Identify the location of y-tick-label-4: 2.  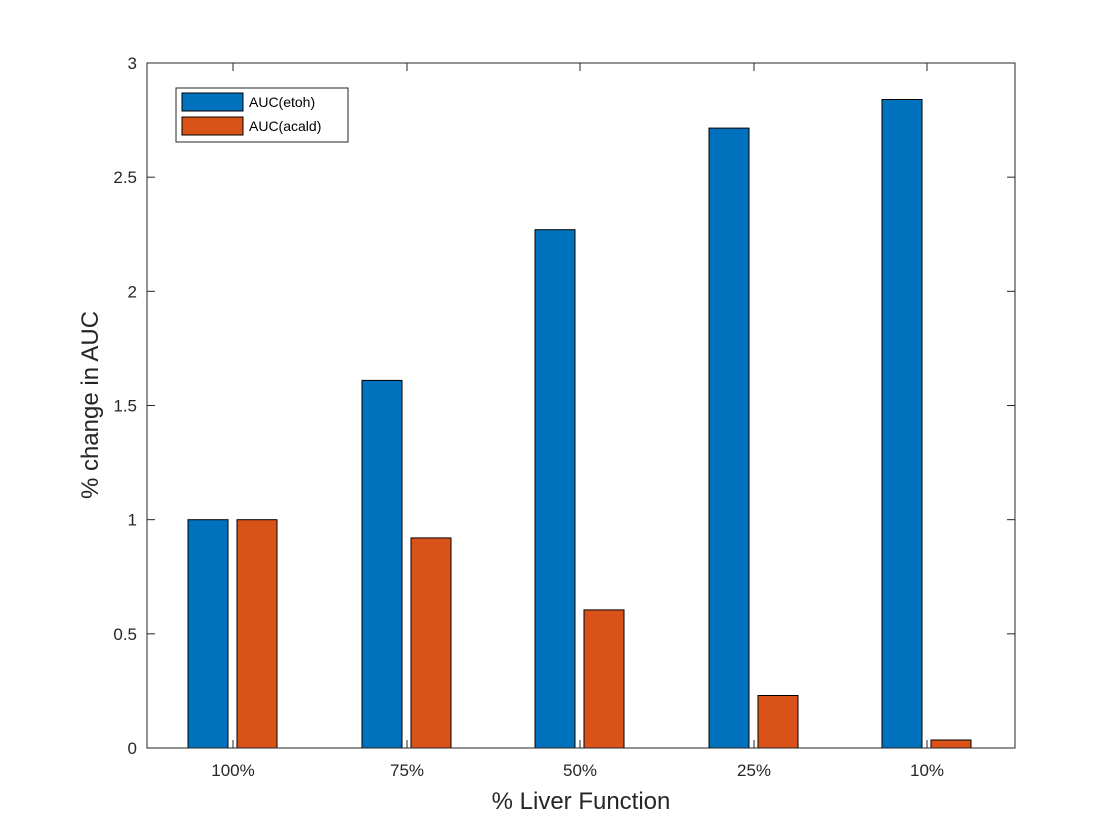
(132, 291).